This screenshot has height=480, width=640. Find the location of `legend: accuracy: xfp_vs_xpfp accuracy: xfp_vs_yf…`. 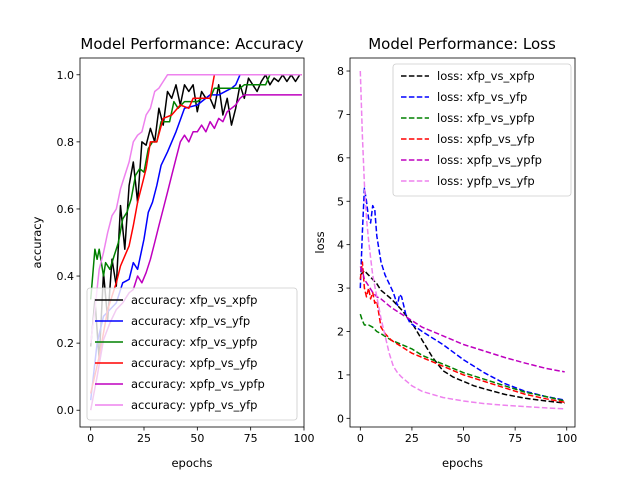

legend: accuracy: xfp_vs_xpfp accuracy: xfp_vs_yf… is located at coordinates (192, 354).